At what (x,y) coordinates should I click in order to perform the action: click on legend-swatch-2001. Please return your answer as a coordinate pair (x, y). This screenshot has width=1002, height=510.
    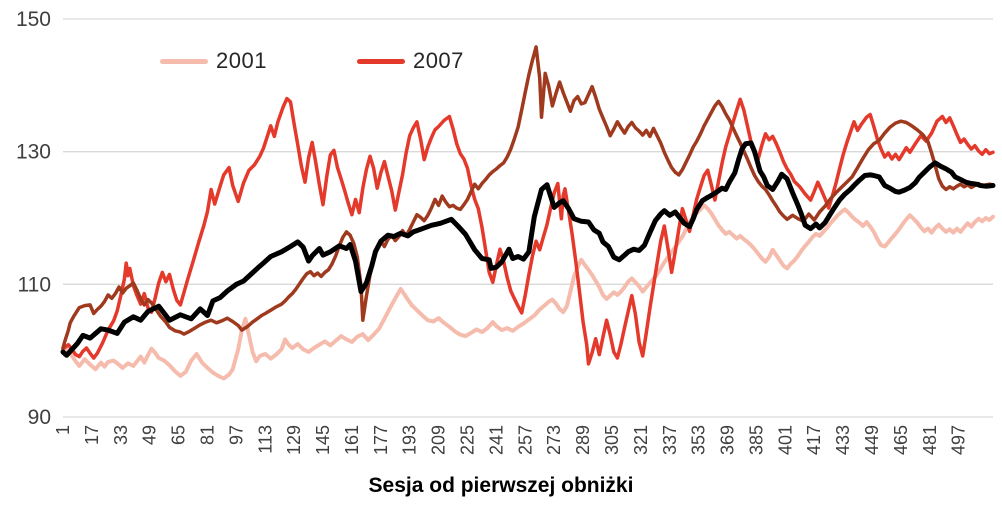
    Looking at the image, I should click on (184, 61).